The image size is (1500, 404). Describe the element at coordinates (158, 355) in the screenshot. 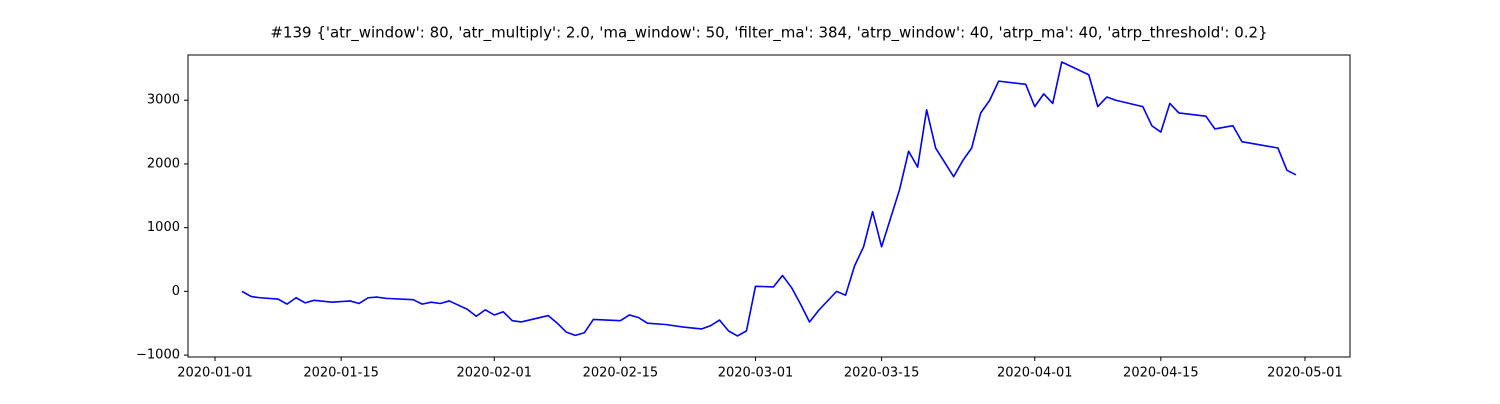

I see `y-tick-label: −1000` at that location.